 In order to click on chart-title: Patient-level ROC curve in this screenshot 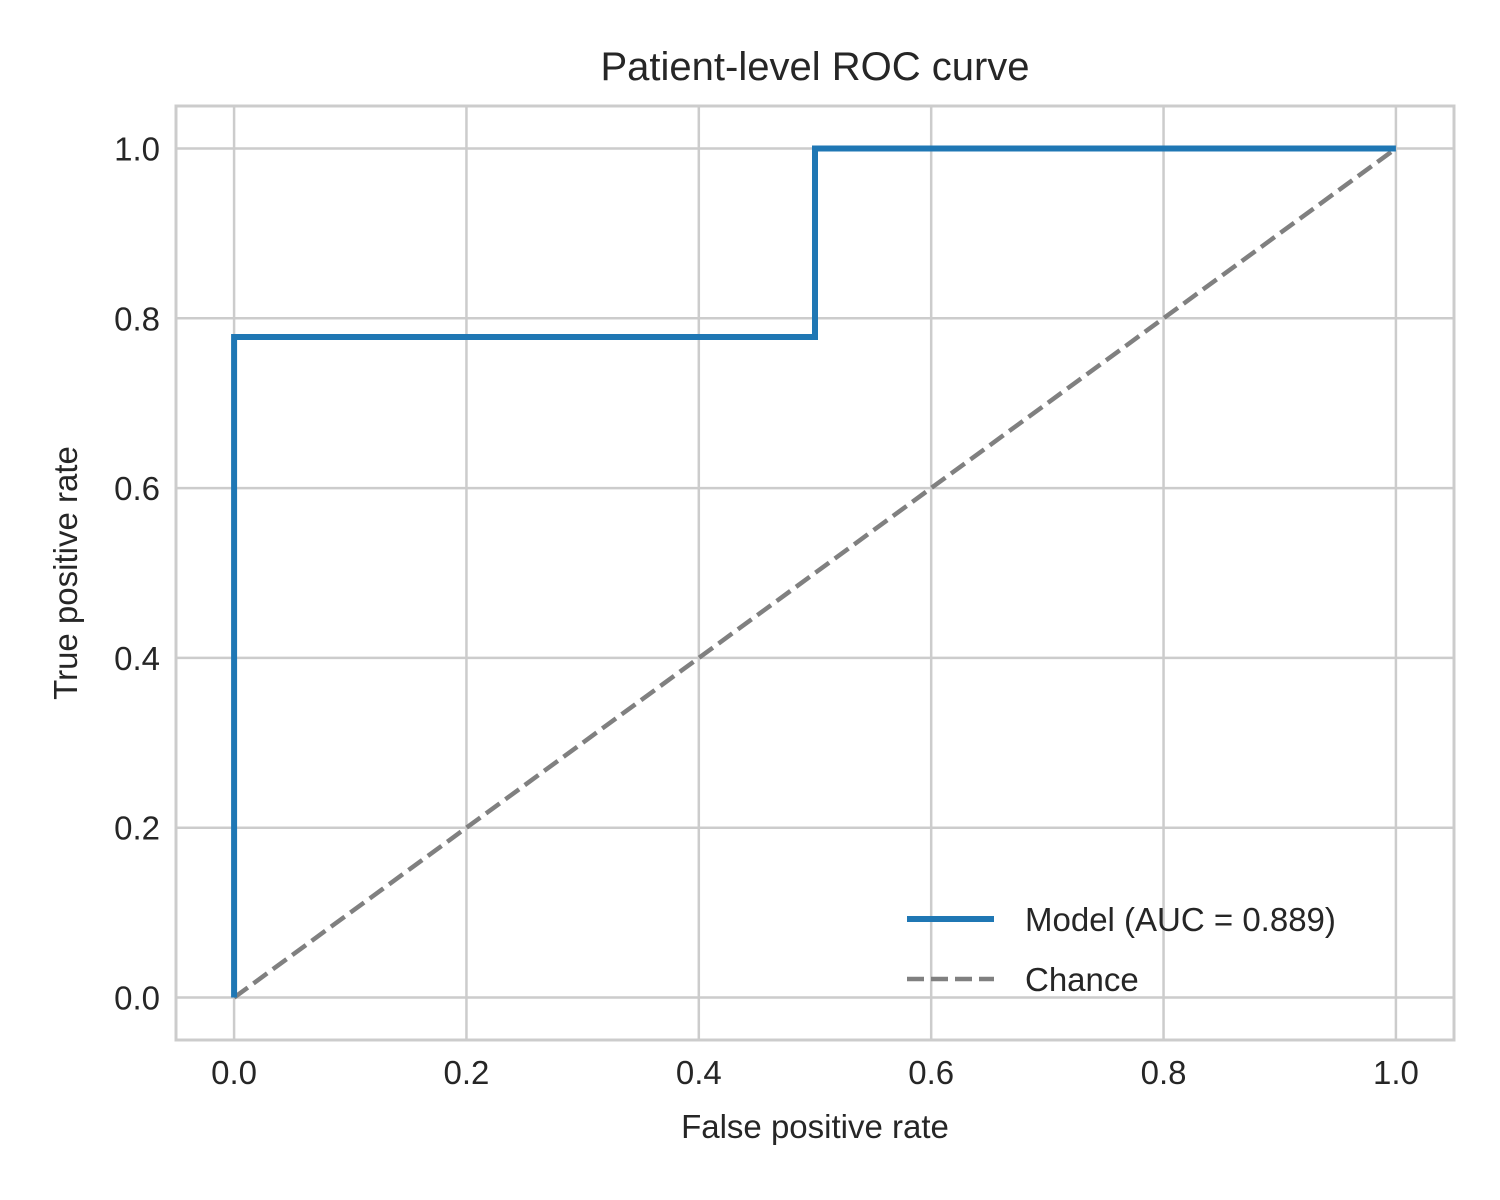, I will do `click(814, 67)`.